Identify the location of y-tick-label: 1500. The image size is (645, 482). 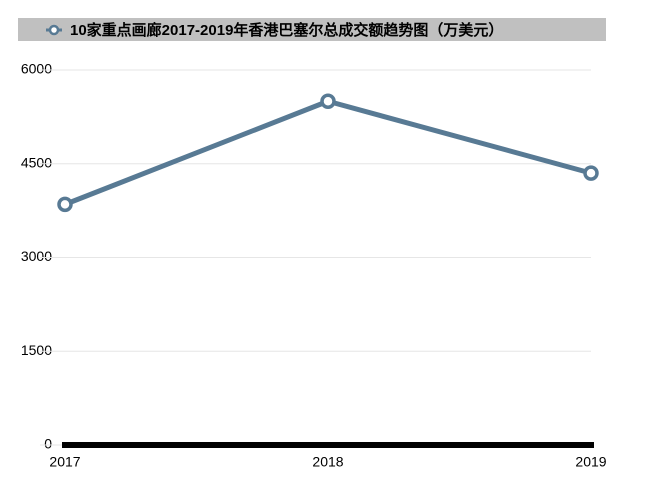
(36, 350).